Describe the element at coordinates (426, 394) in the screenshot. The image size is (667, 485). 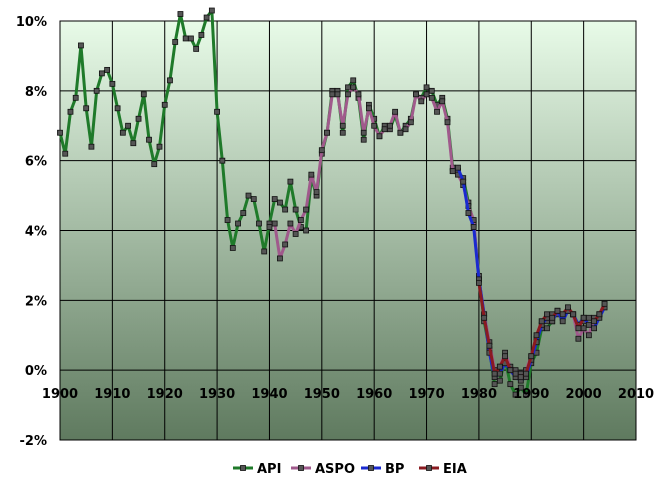
I see `x-tick-label: 1970` at that location.